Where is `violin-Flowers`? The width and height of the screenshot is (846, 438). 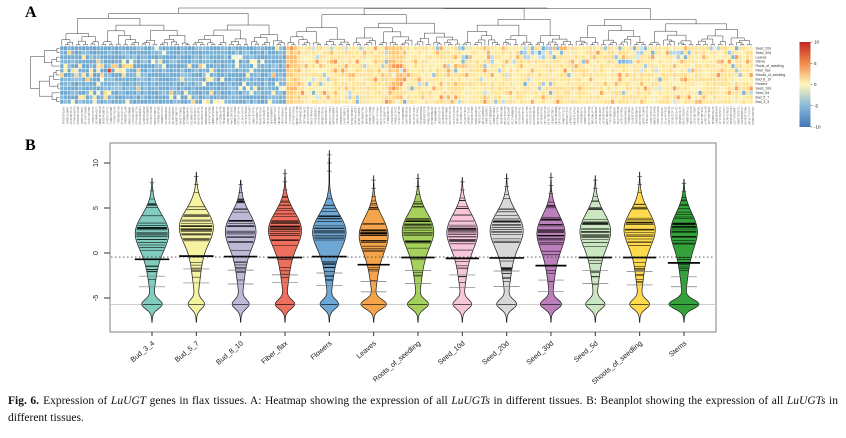
violin-Flowers is located at coordinates (329, 236).